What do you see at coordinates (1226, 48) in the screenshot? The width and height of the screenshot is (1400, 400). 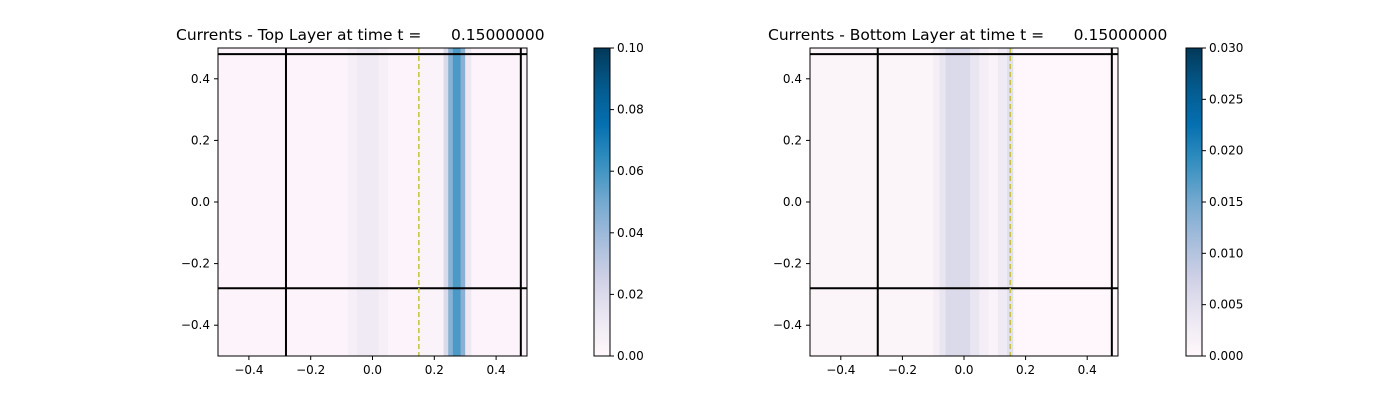 I see `colorbar-tick-label: 0.030` at bounding box center [1226, 48].